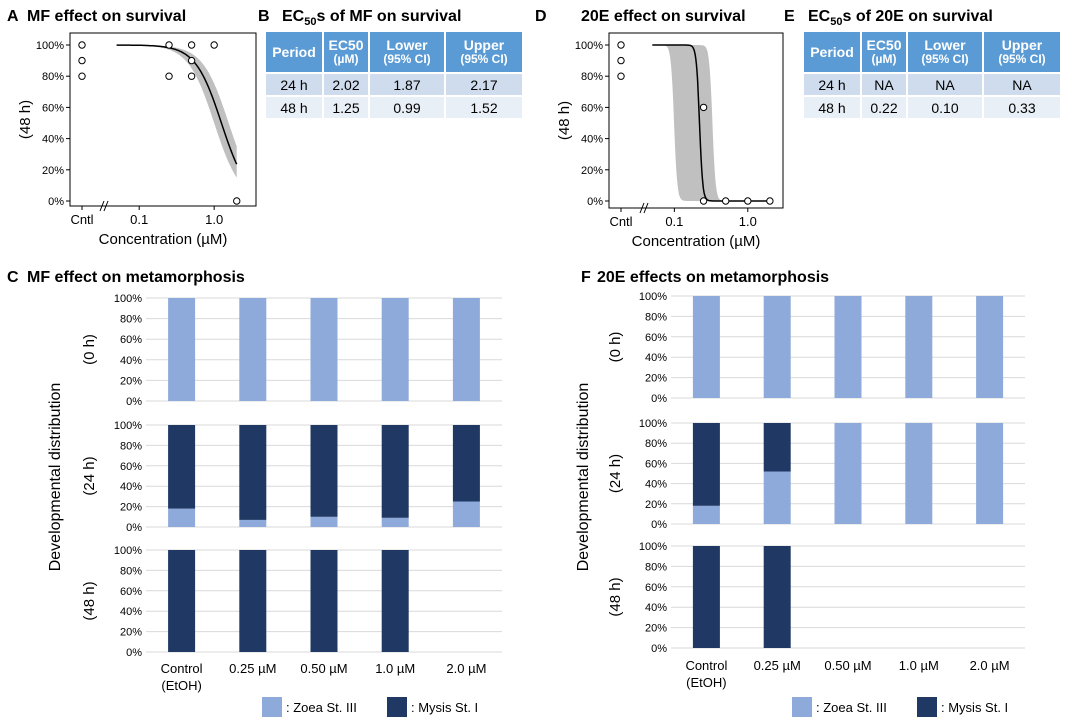  Describe the element at coordinates (484, 84) in the screenshot. I see `cell: 2.17` at that location.